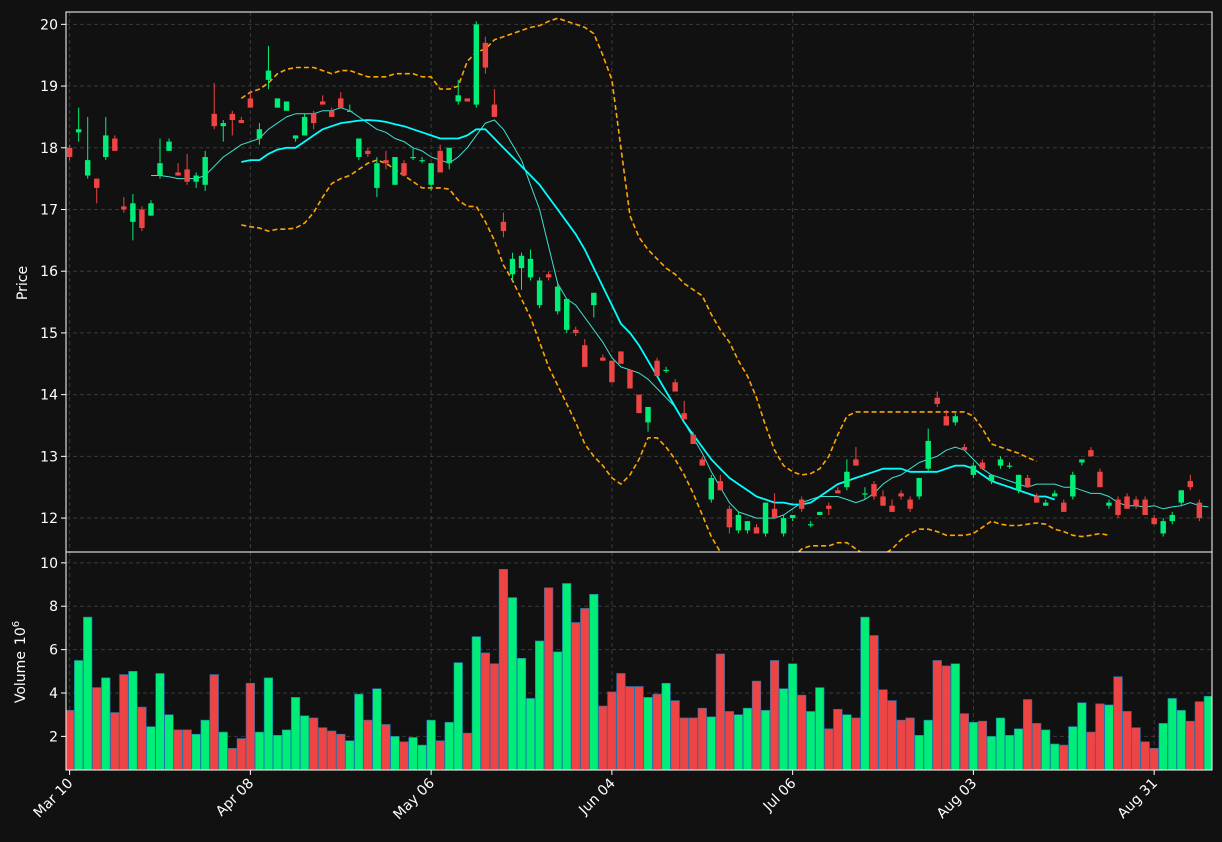  What do you see at coordinates (49, 334) in the screenshot?
I see `price-tick-label: 15` at bounding box center [49, 334].